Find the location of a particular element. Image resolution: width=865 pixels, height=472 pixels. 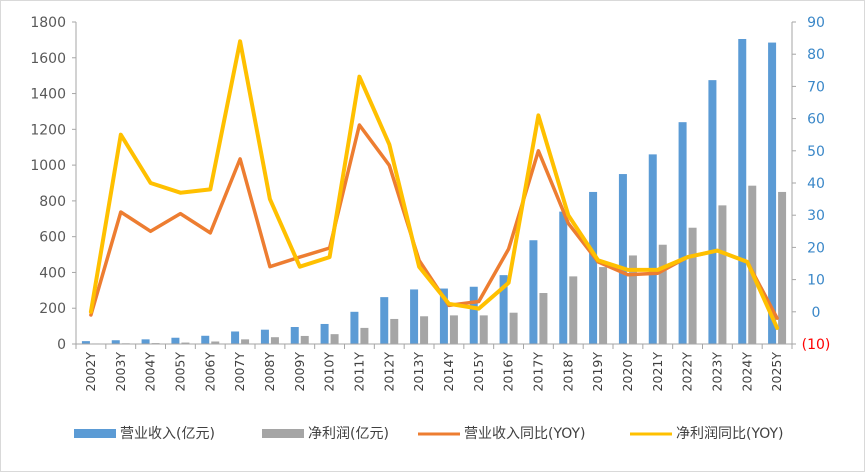

right-tick-label: 80 is located at coordinates (816, 55).